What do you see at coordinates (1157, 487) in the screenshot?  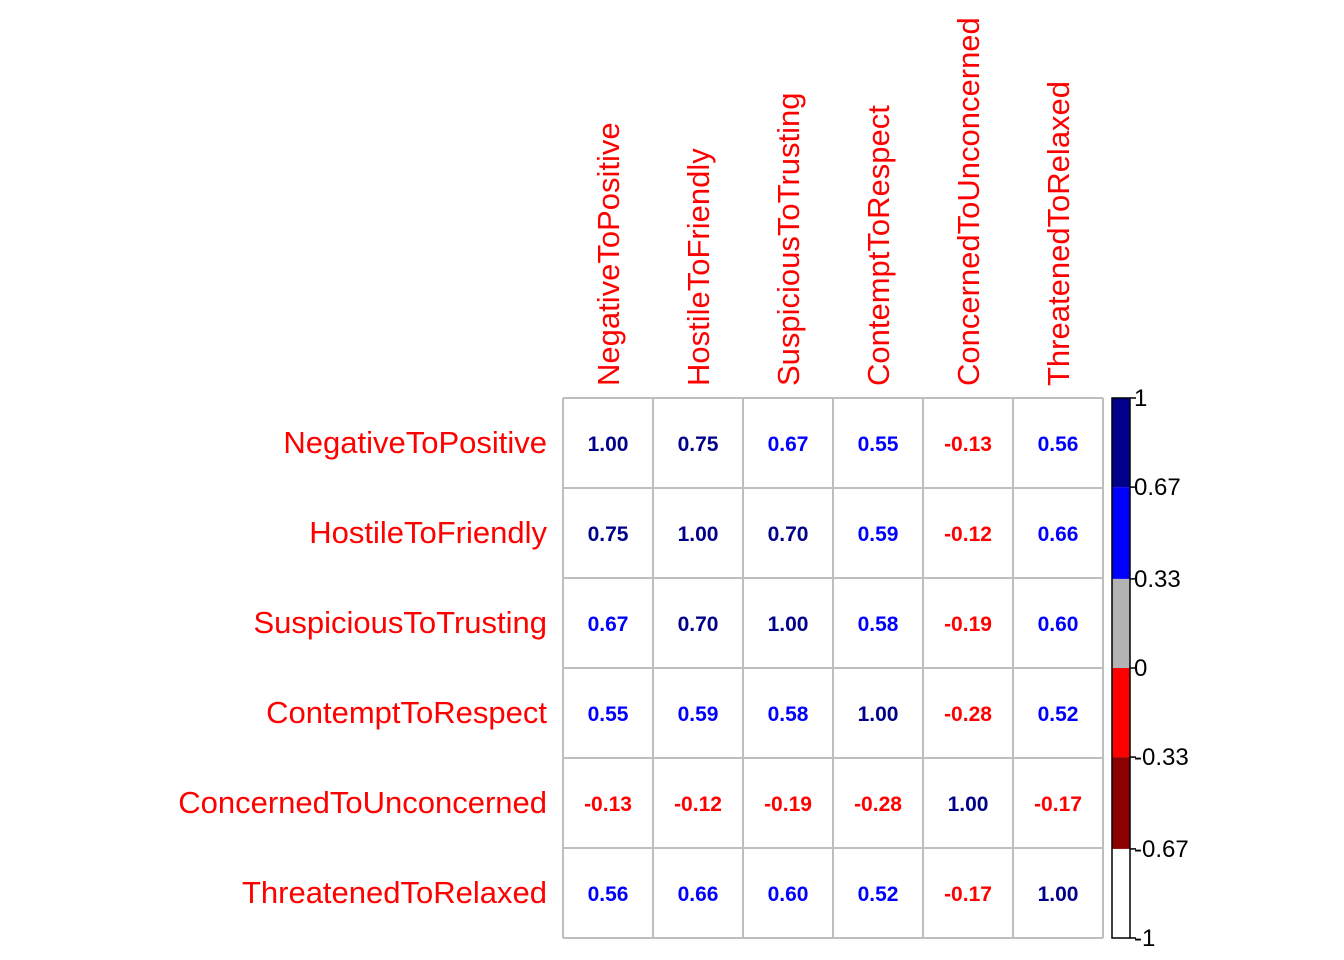 I see `legend-tick-label: 0.67` at bounding box center [1157, 487].